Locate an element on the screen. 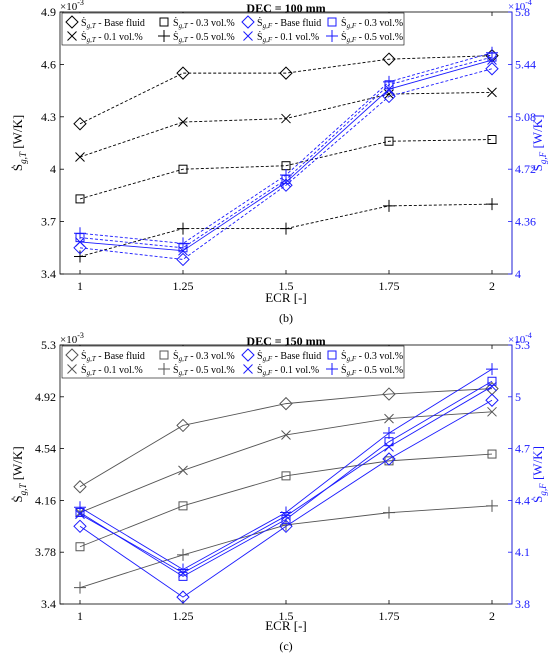  chart-title: DEC = 100 mm is located at coordinates (285, 8).